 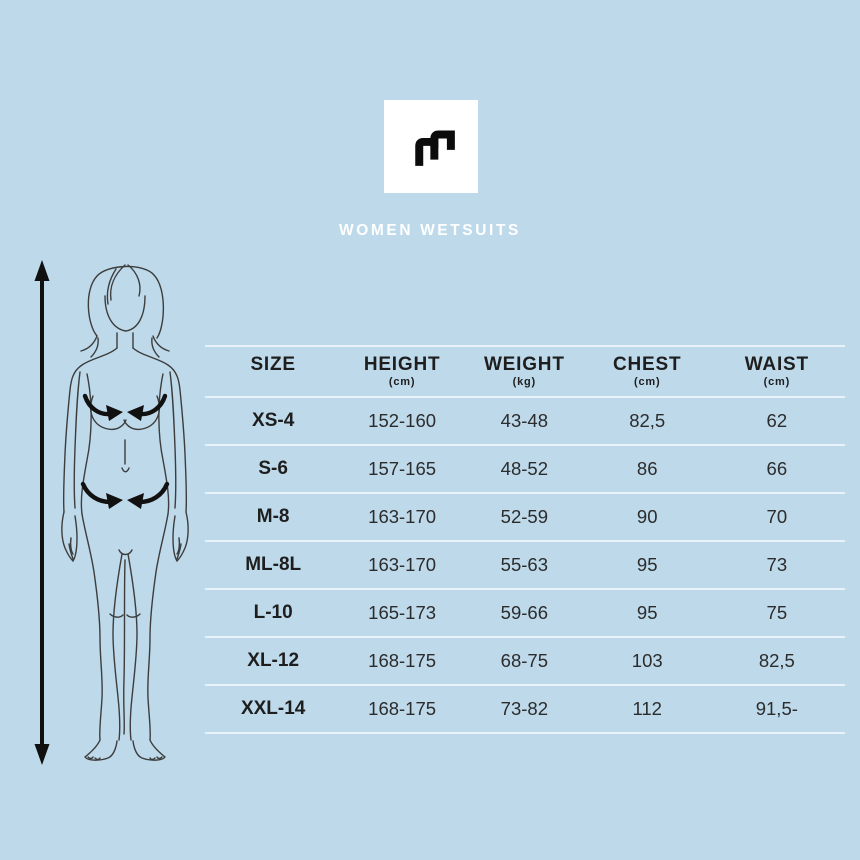 I want to click on height-arrow-icon, so click(x=42, y=512).